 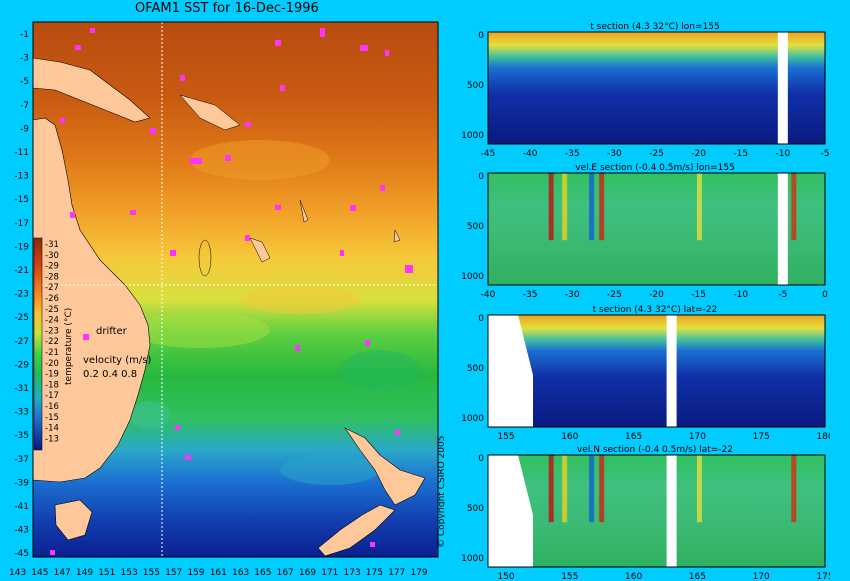 What do you see at coordinates (21, 153) in the screenshot?
I see `lat-tick-label: -11` at bounding box center [21, 153].